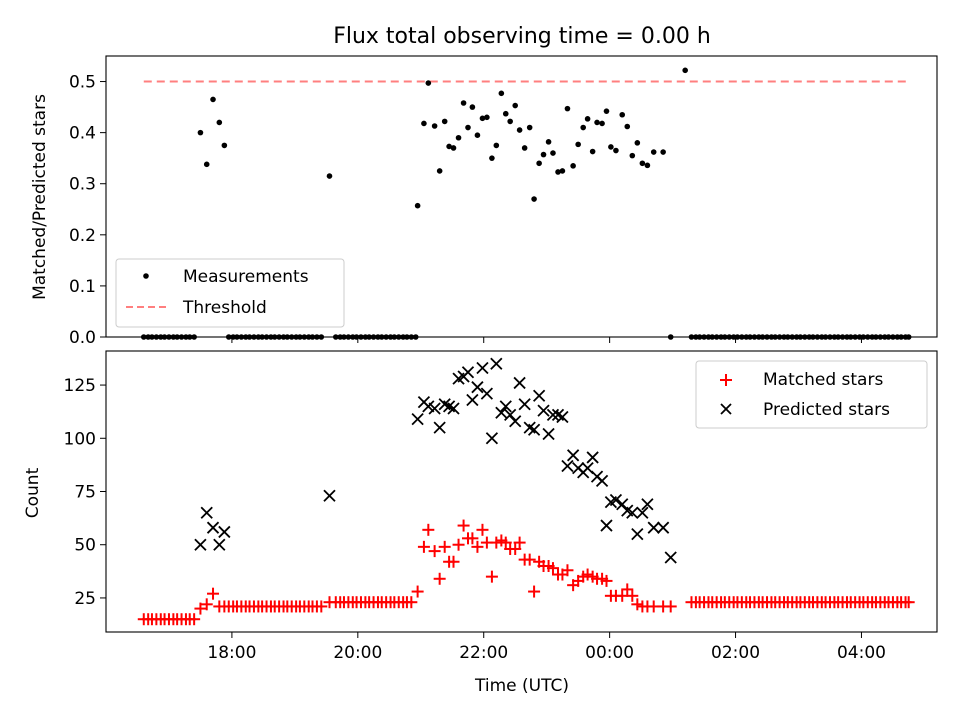 Image resolution: width=960 pixels, height=720 pixels. What do you see at coordinates (231, 653) in the screenshot?
I see `x-tick-label: 18:00` at bounding box center [231, 653].